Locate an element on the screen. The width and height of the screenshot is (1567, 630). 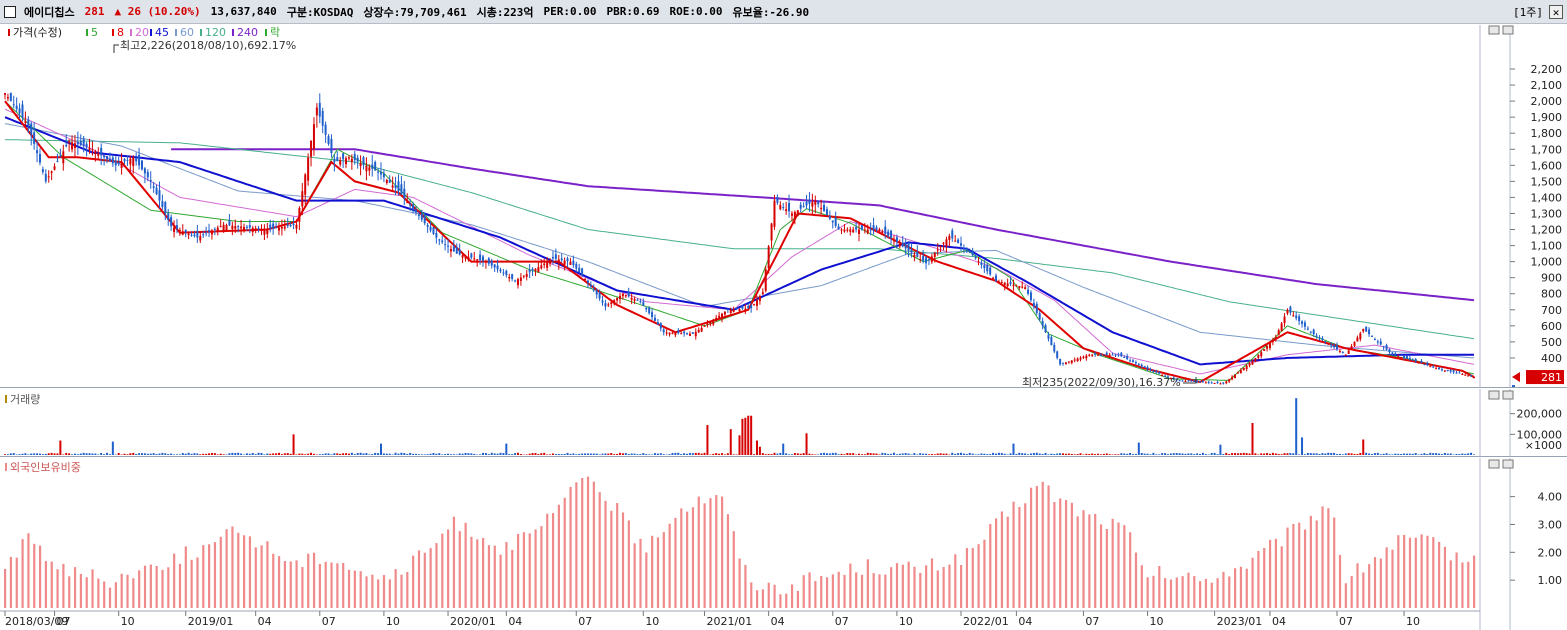
volume-pane: 거래량 200,000 100,000×1000 is located at coordinates (783, 423).